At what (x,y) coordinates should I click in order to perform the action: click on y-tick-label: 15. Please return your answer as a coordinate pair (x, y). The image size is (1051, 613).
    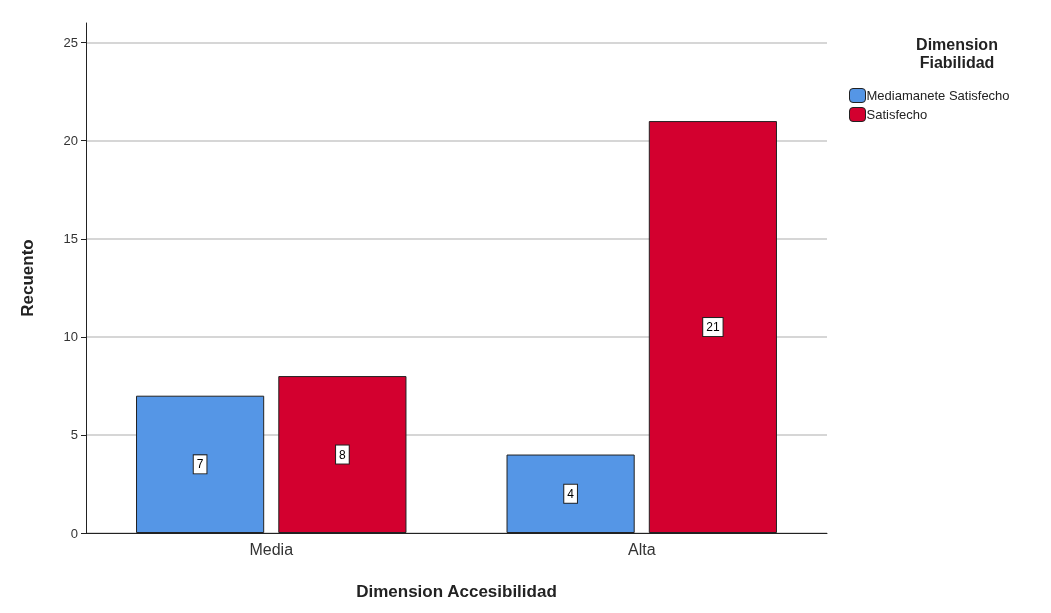
    Looking at the image, I should click on (70, 239).